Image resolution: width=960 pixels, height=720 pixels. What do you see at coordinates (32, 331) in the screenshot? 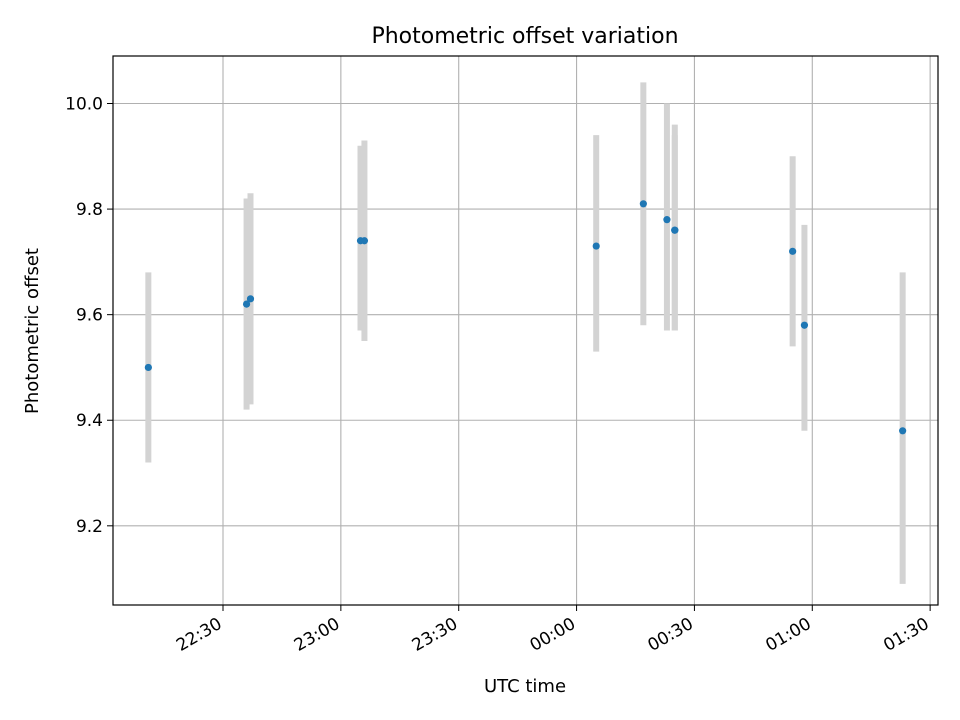
I see `y-axis-label: Photometric offset` at bounding box center [32, 331].